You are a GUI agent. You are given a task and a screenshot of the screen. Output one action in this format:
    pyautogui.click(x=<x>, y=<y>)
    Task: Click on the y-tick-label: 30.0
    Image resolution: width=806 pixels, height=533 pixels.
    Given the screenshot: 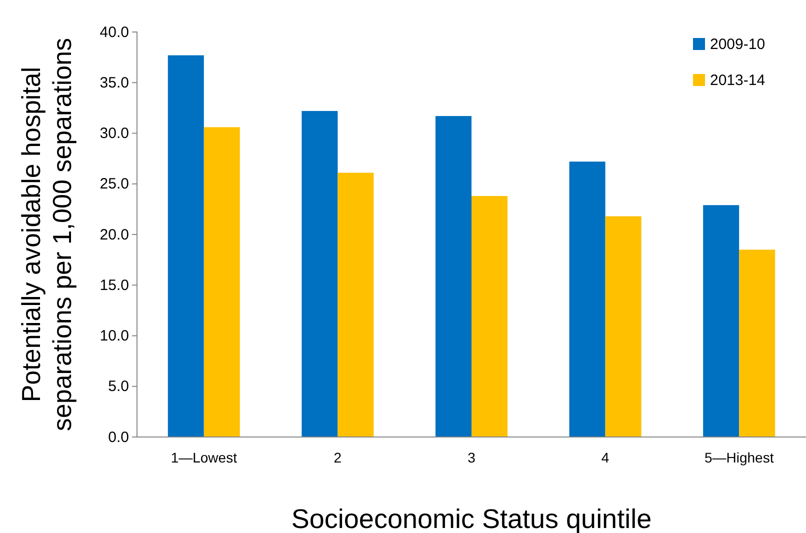 What is the action you would take?
    pyautogui.click(x=114, y=133)
    